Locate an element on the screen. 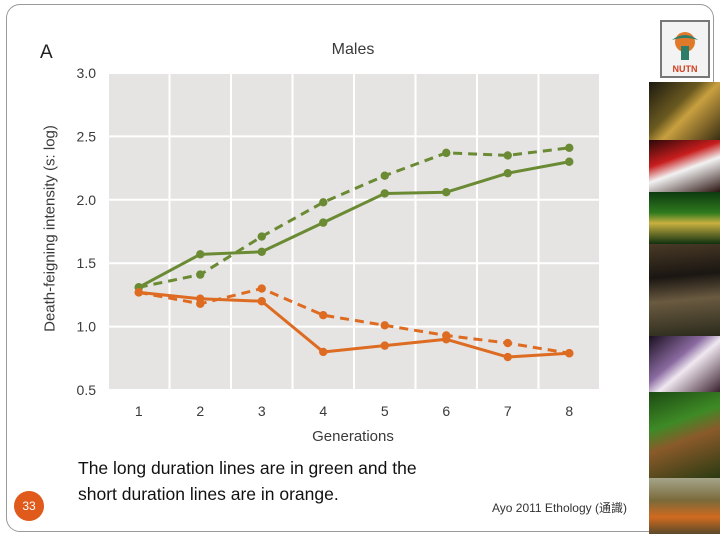 Image resolution: width=720 pixels, height=540 pixels. y-tick-label: 1.5 is located at coordinates (87, 263).